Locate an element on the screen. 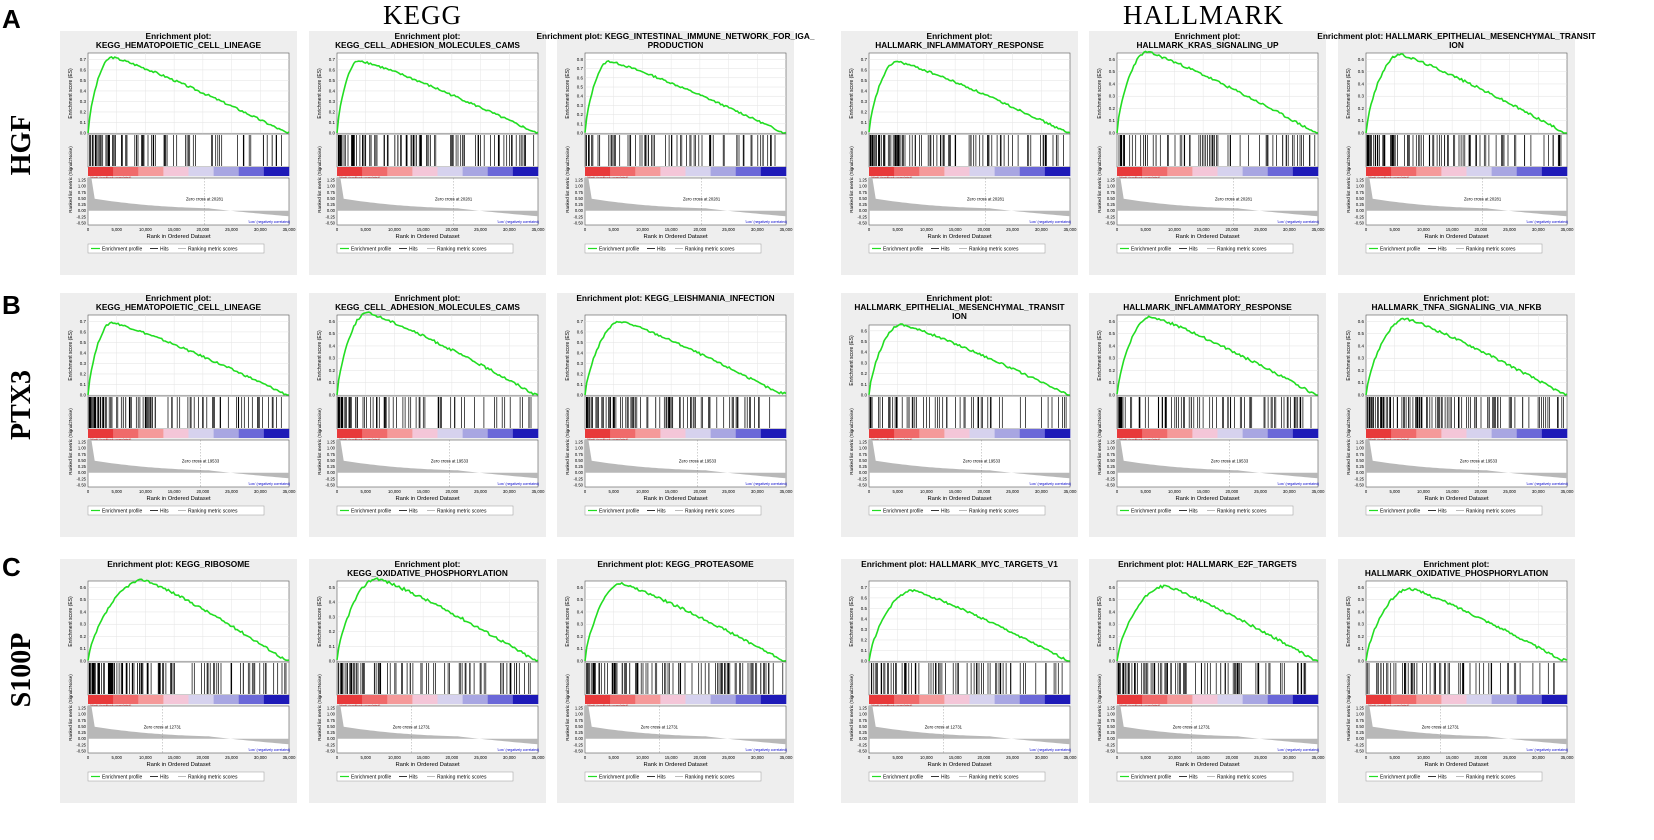  metric-tick-label: -0.25 is located at coordinates (81, 478).